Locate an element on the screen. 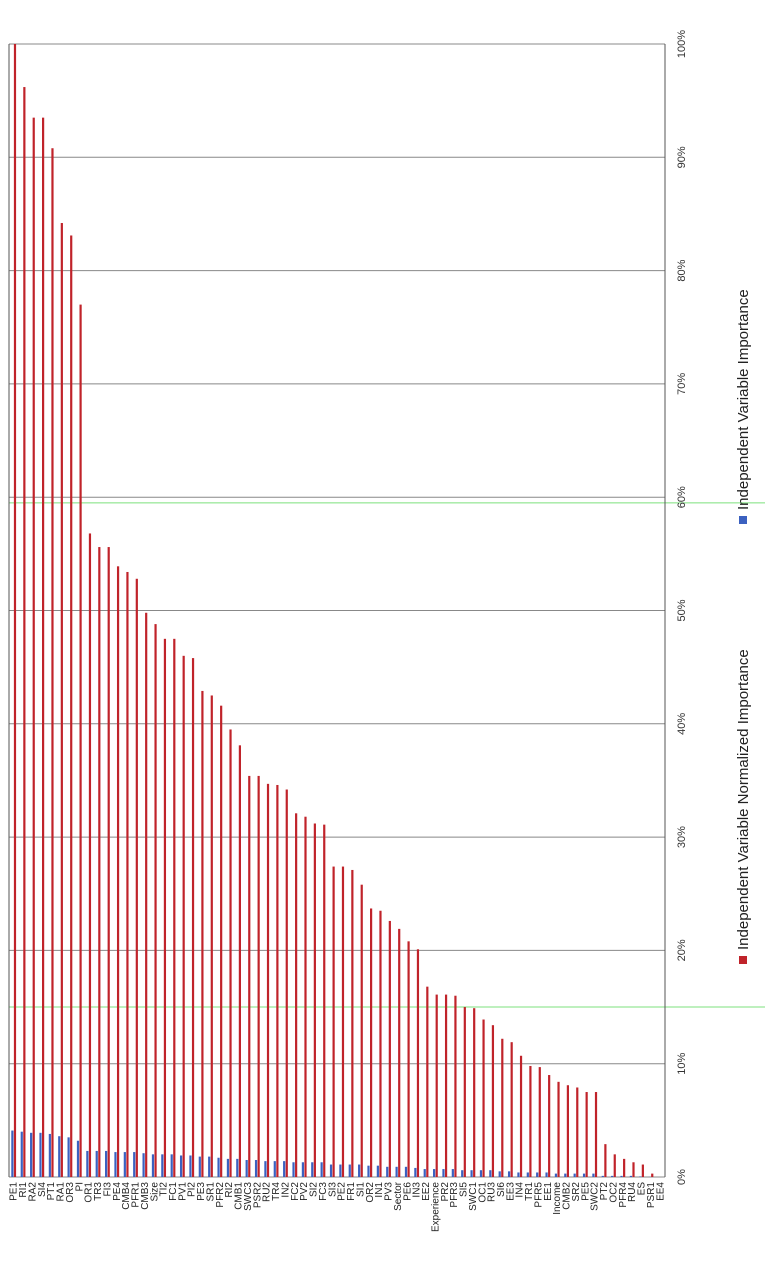  tick-label: 80% is located at coordinates (682, 270).